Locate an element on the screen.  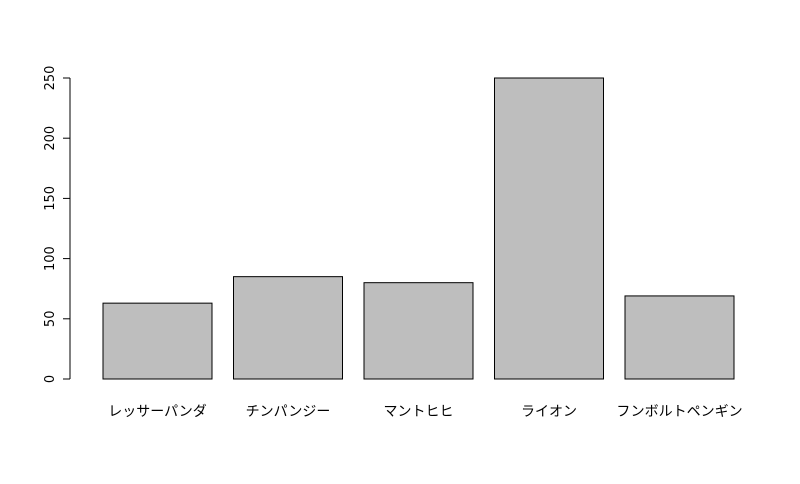
y-tick-label: 100 is located at coordinates (50, 258).